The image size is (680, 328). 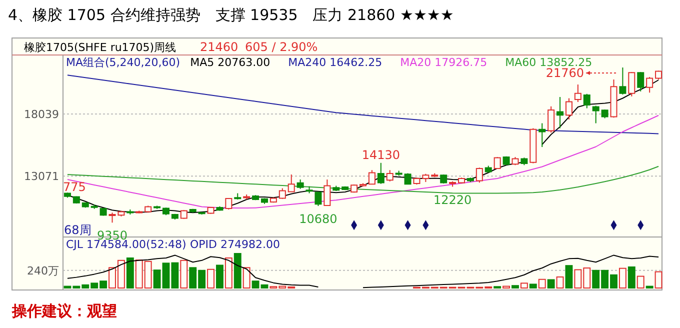 I want to click on y-tick-label: 18039, so click(x=41, y=115).